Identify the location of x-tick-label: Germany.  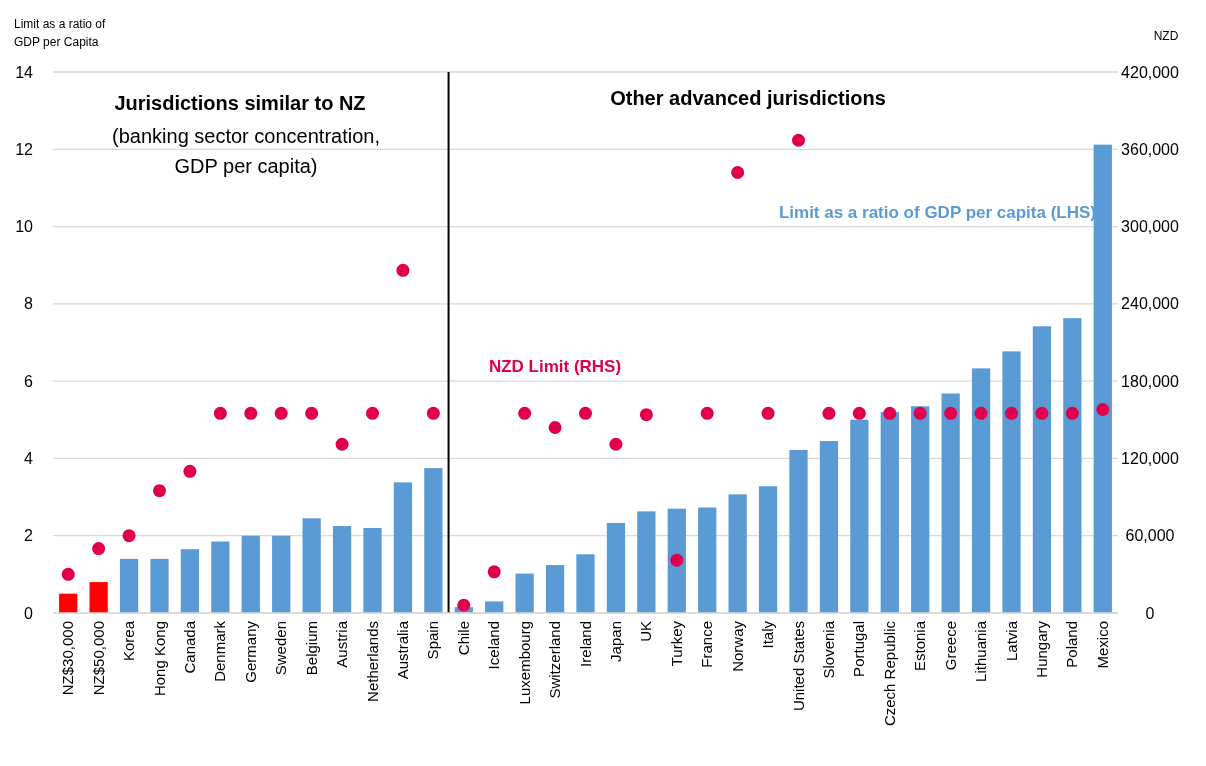
(250, 651).